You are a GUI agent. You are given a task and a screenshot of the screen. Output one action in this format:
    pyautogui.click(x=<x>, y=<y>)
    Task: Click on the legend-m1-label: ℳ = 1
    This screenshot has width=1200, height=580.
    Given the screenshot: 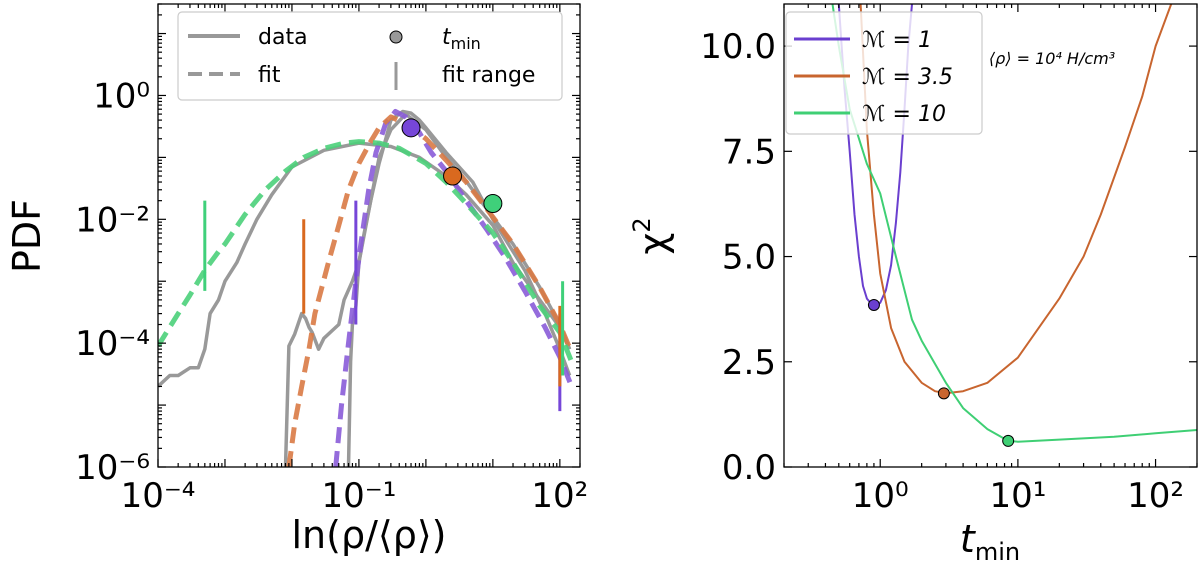 What is the action you would take?
    pyautogui.click(x=897, y=40)
    